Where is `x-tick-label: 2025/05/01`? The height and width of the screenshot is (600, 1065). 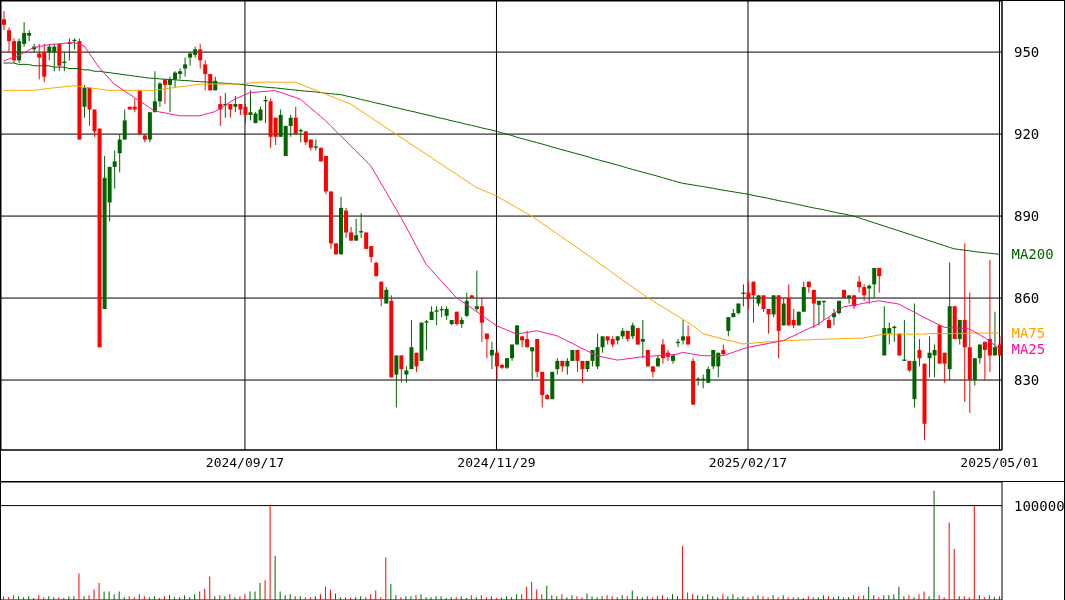
x-tick-label: 2025/05/01 is located at coordinates (999, 463).